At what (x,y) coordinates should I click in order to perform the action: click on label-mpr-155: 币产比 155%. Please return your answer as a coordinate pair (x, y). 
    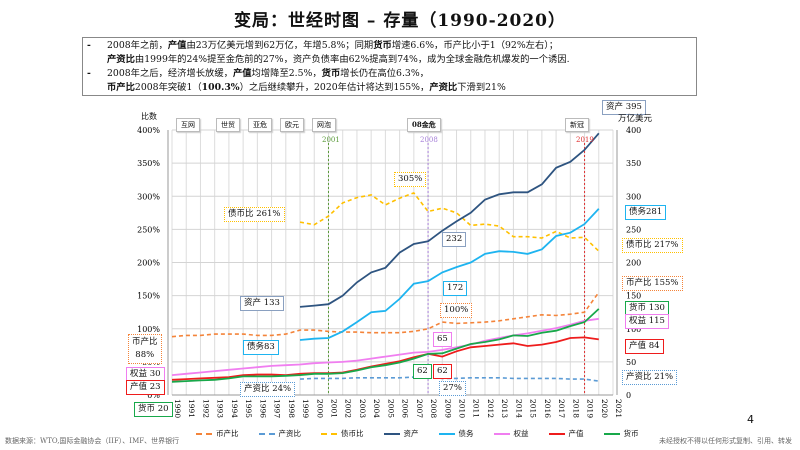
    Looking at the image, I should click on (652, 283).